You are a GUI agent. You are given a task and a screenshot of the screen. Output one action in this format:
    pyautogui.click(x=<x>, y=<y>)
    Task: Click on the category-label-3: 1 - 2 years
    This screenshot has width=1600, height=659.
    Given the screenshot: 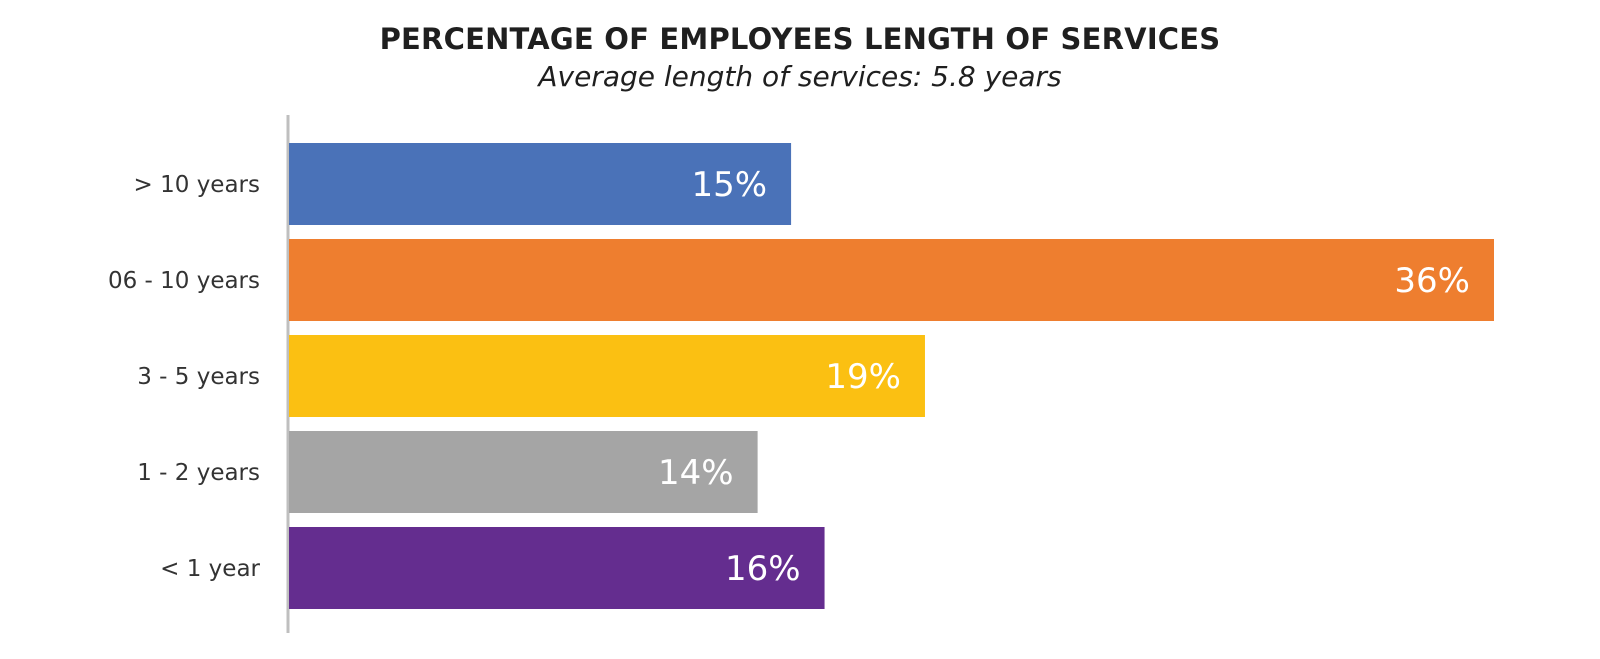 What is the action you would take?
    pyautogui.click(x=198, y=473)
    